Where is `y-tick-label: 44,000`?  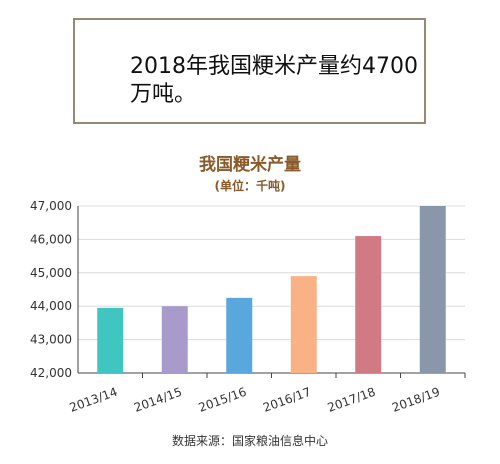
y-tick-label: 44,000 is located at coordinates (51, 306).